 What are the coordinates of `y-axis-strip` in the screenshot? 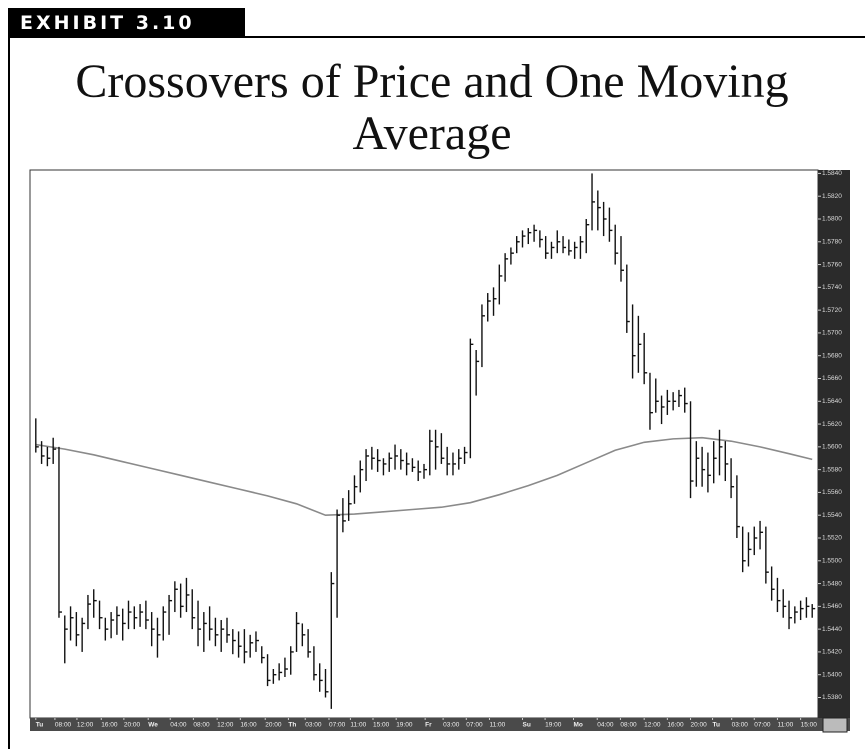 It's located at (834, 444).